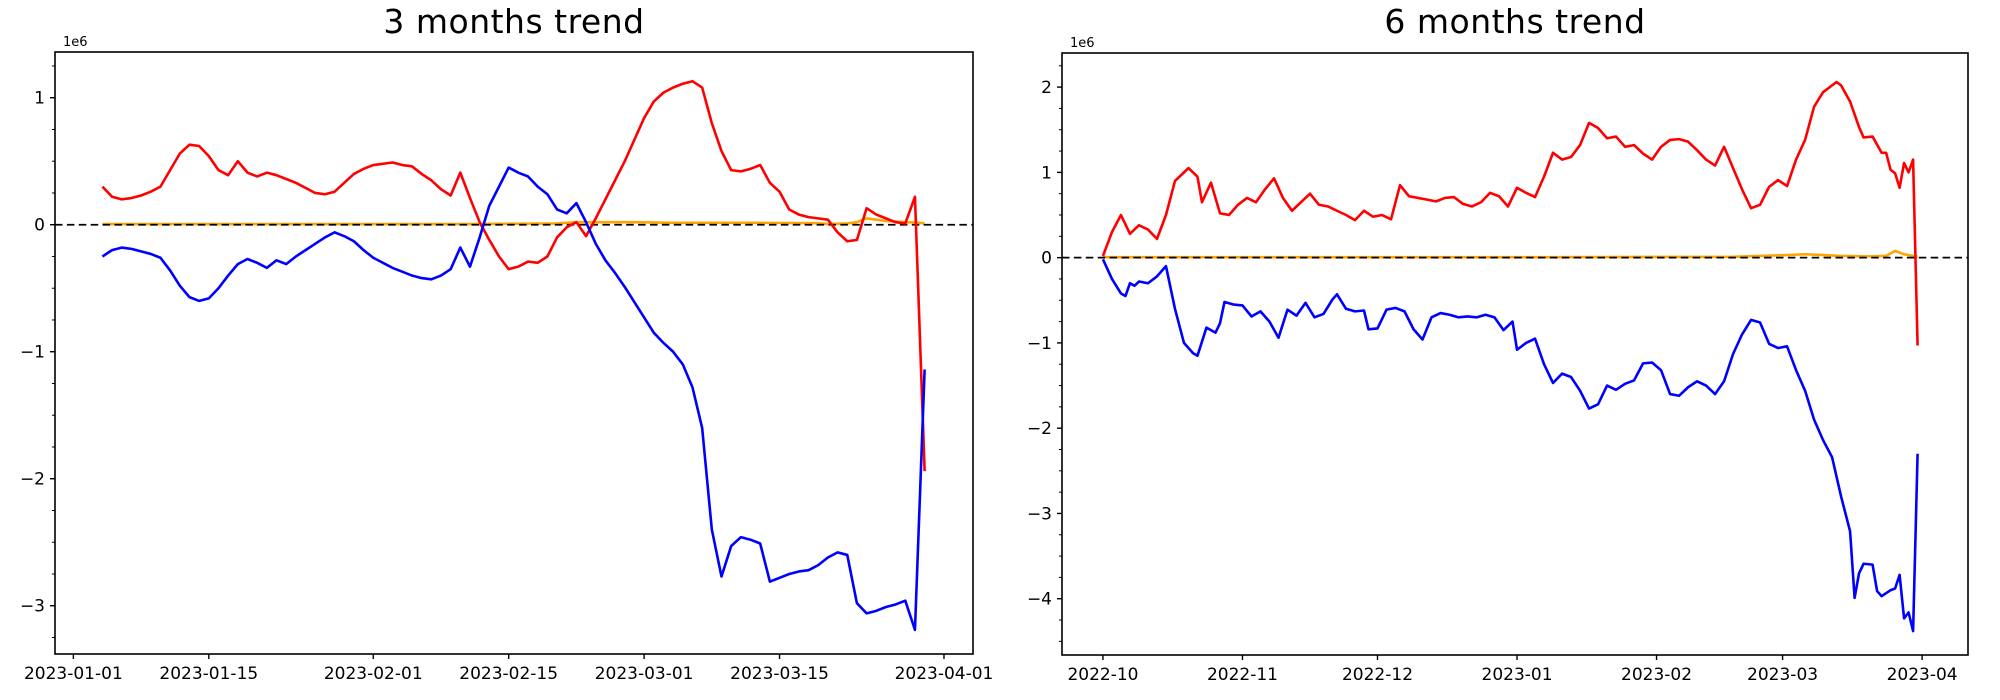 The image size is (2000, 700). Describe the element at coordinates (1046, 88) in the screenshot. I see `y-tick-label: 2` at that location.